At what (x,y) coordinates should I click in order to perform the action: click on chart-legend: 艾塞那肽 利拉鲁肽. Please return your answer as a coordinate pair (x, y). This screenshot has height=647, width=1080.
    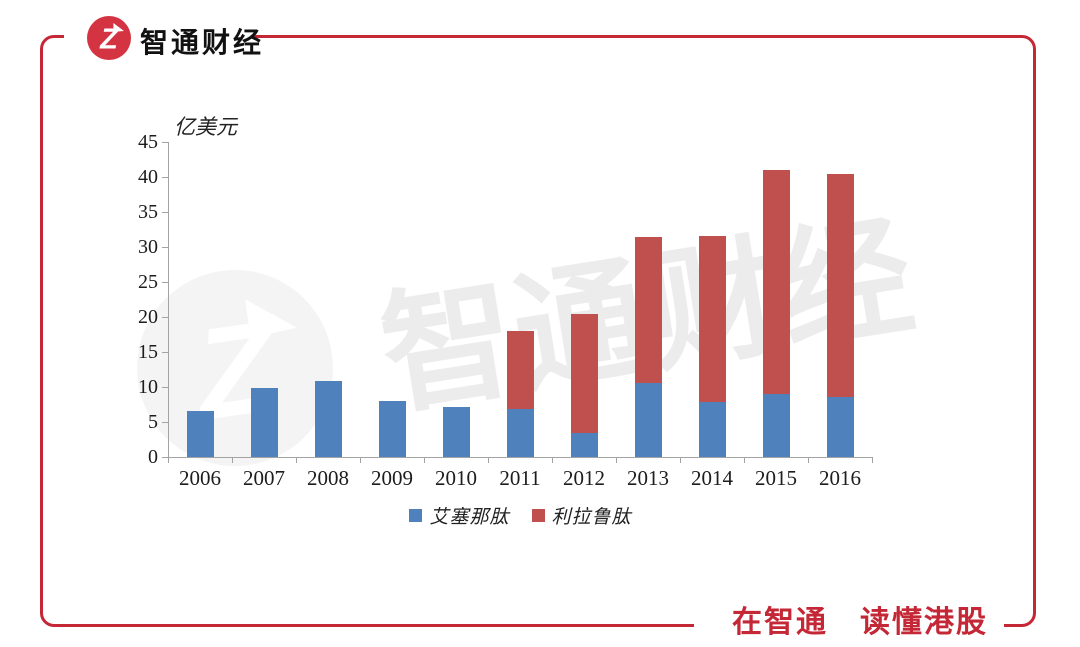
    Looking at the image, I should click on (520, 515).